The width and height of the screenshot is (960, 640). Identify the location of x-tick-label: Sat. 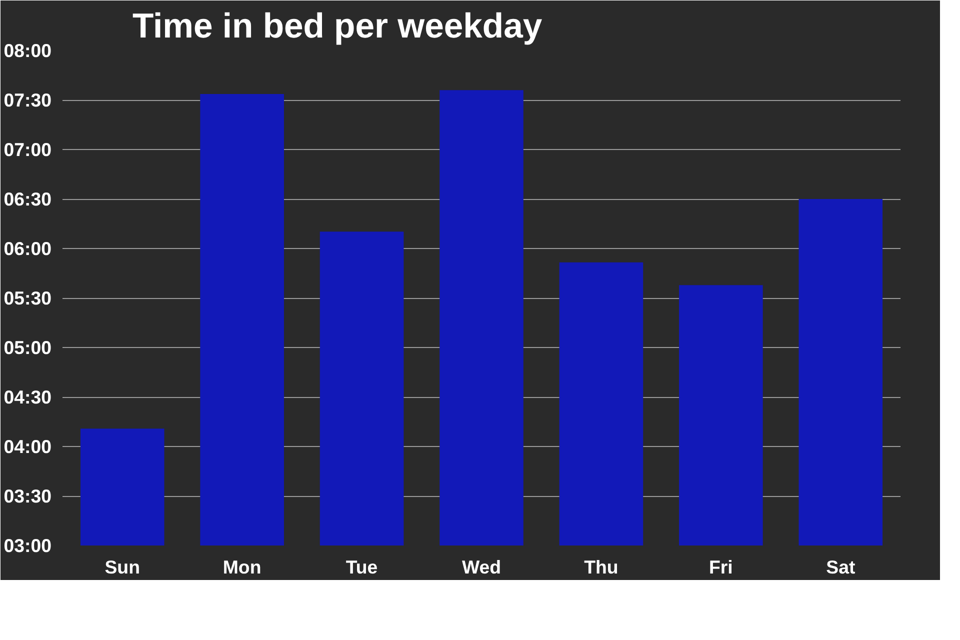
(841, 567).